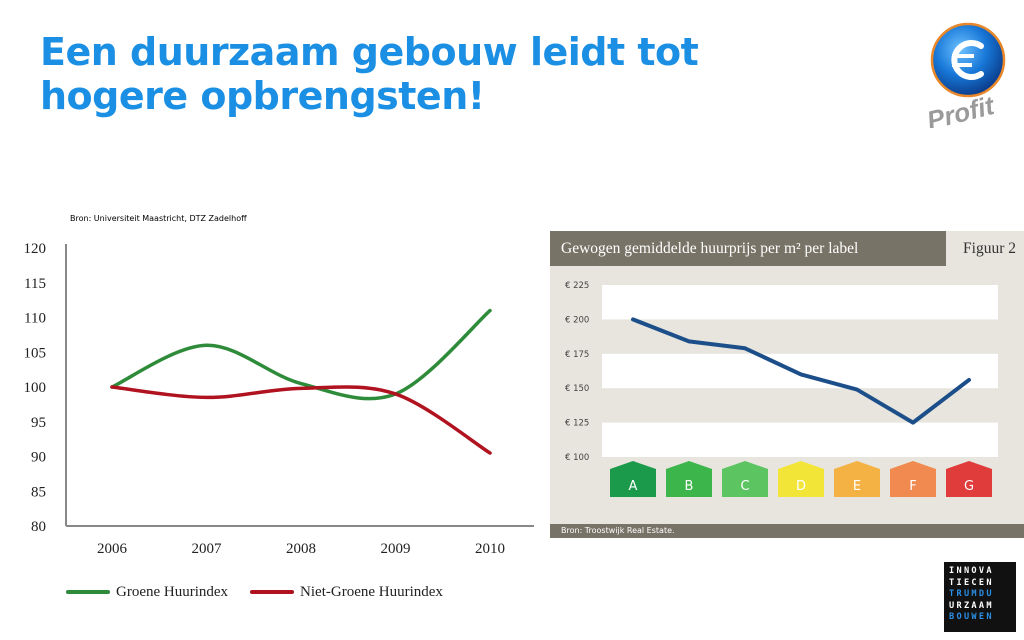 Image resolution: width=1024 pixels, height=640 pixels. I want to click on x-tick-label: 2006, so click(112, 549).